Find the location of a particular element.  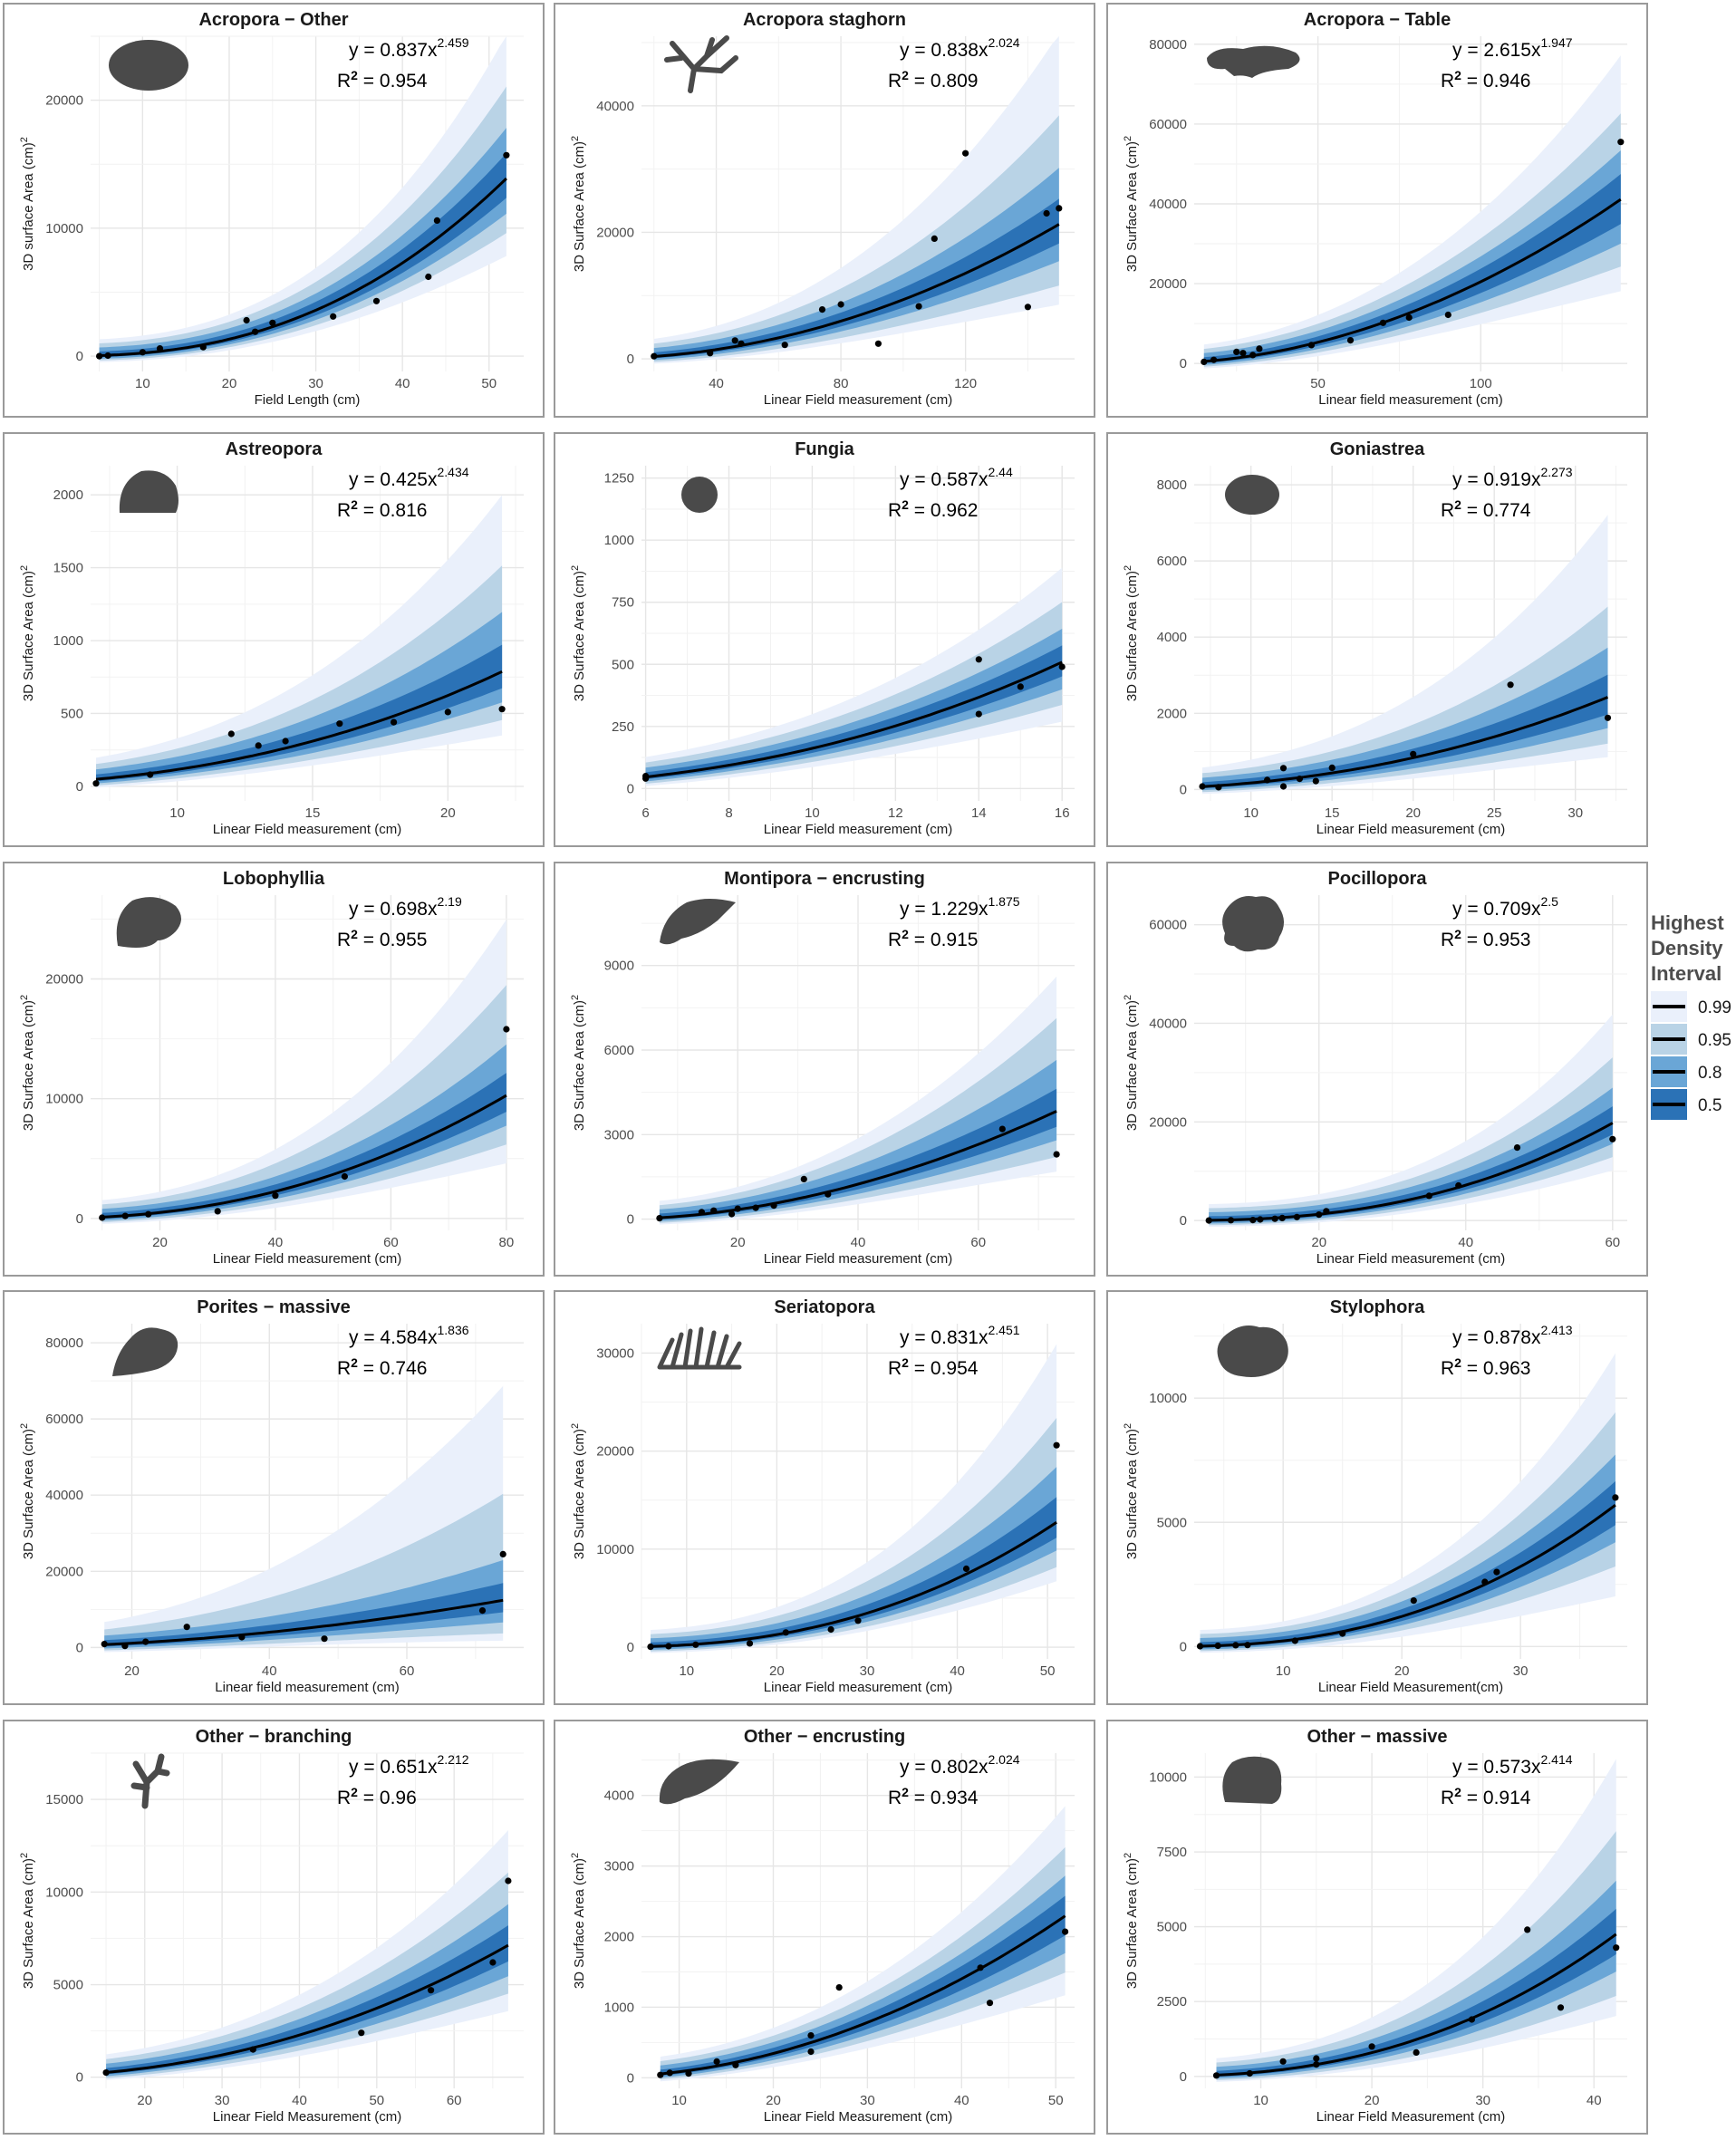

hdi-band-0.5 is located at coordinates (1416, 1992).